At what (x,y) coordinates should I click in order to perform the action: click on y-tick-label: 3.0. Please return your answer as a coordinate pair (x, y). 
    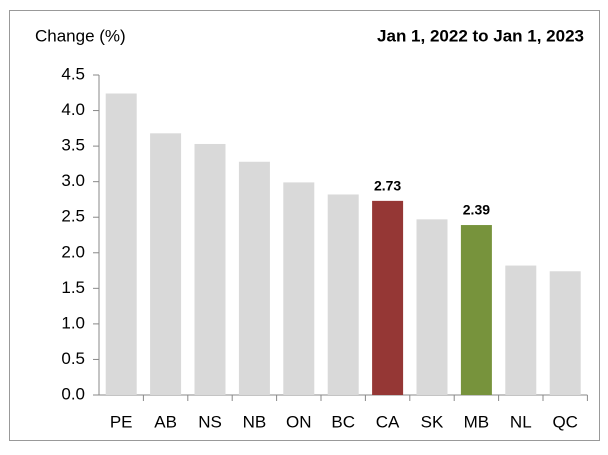
    Looking at the image, I should click on (73, 180).